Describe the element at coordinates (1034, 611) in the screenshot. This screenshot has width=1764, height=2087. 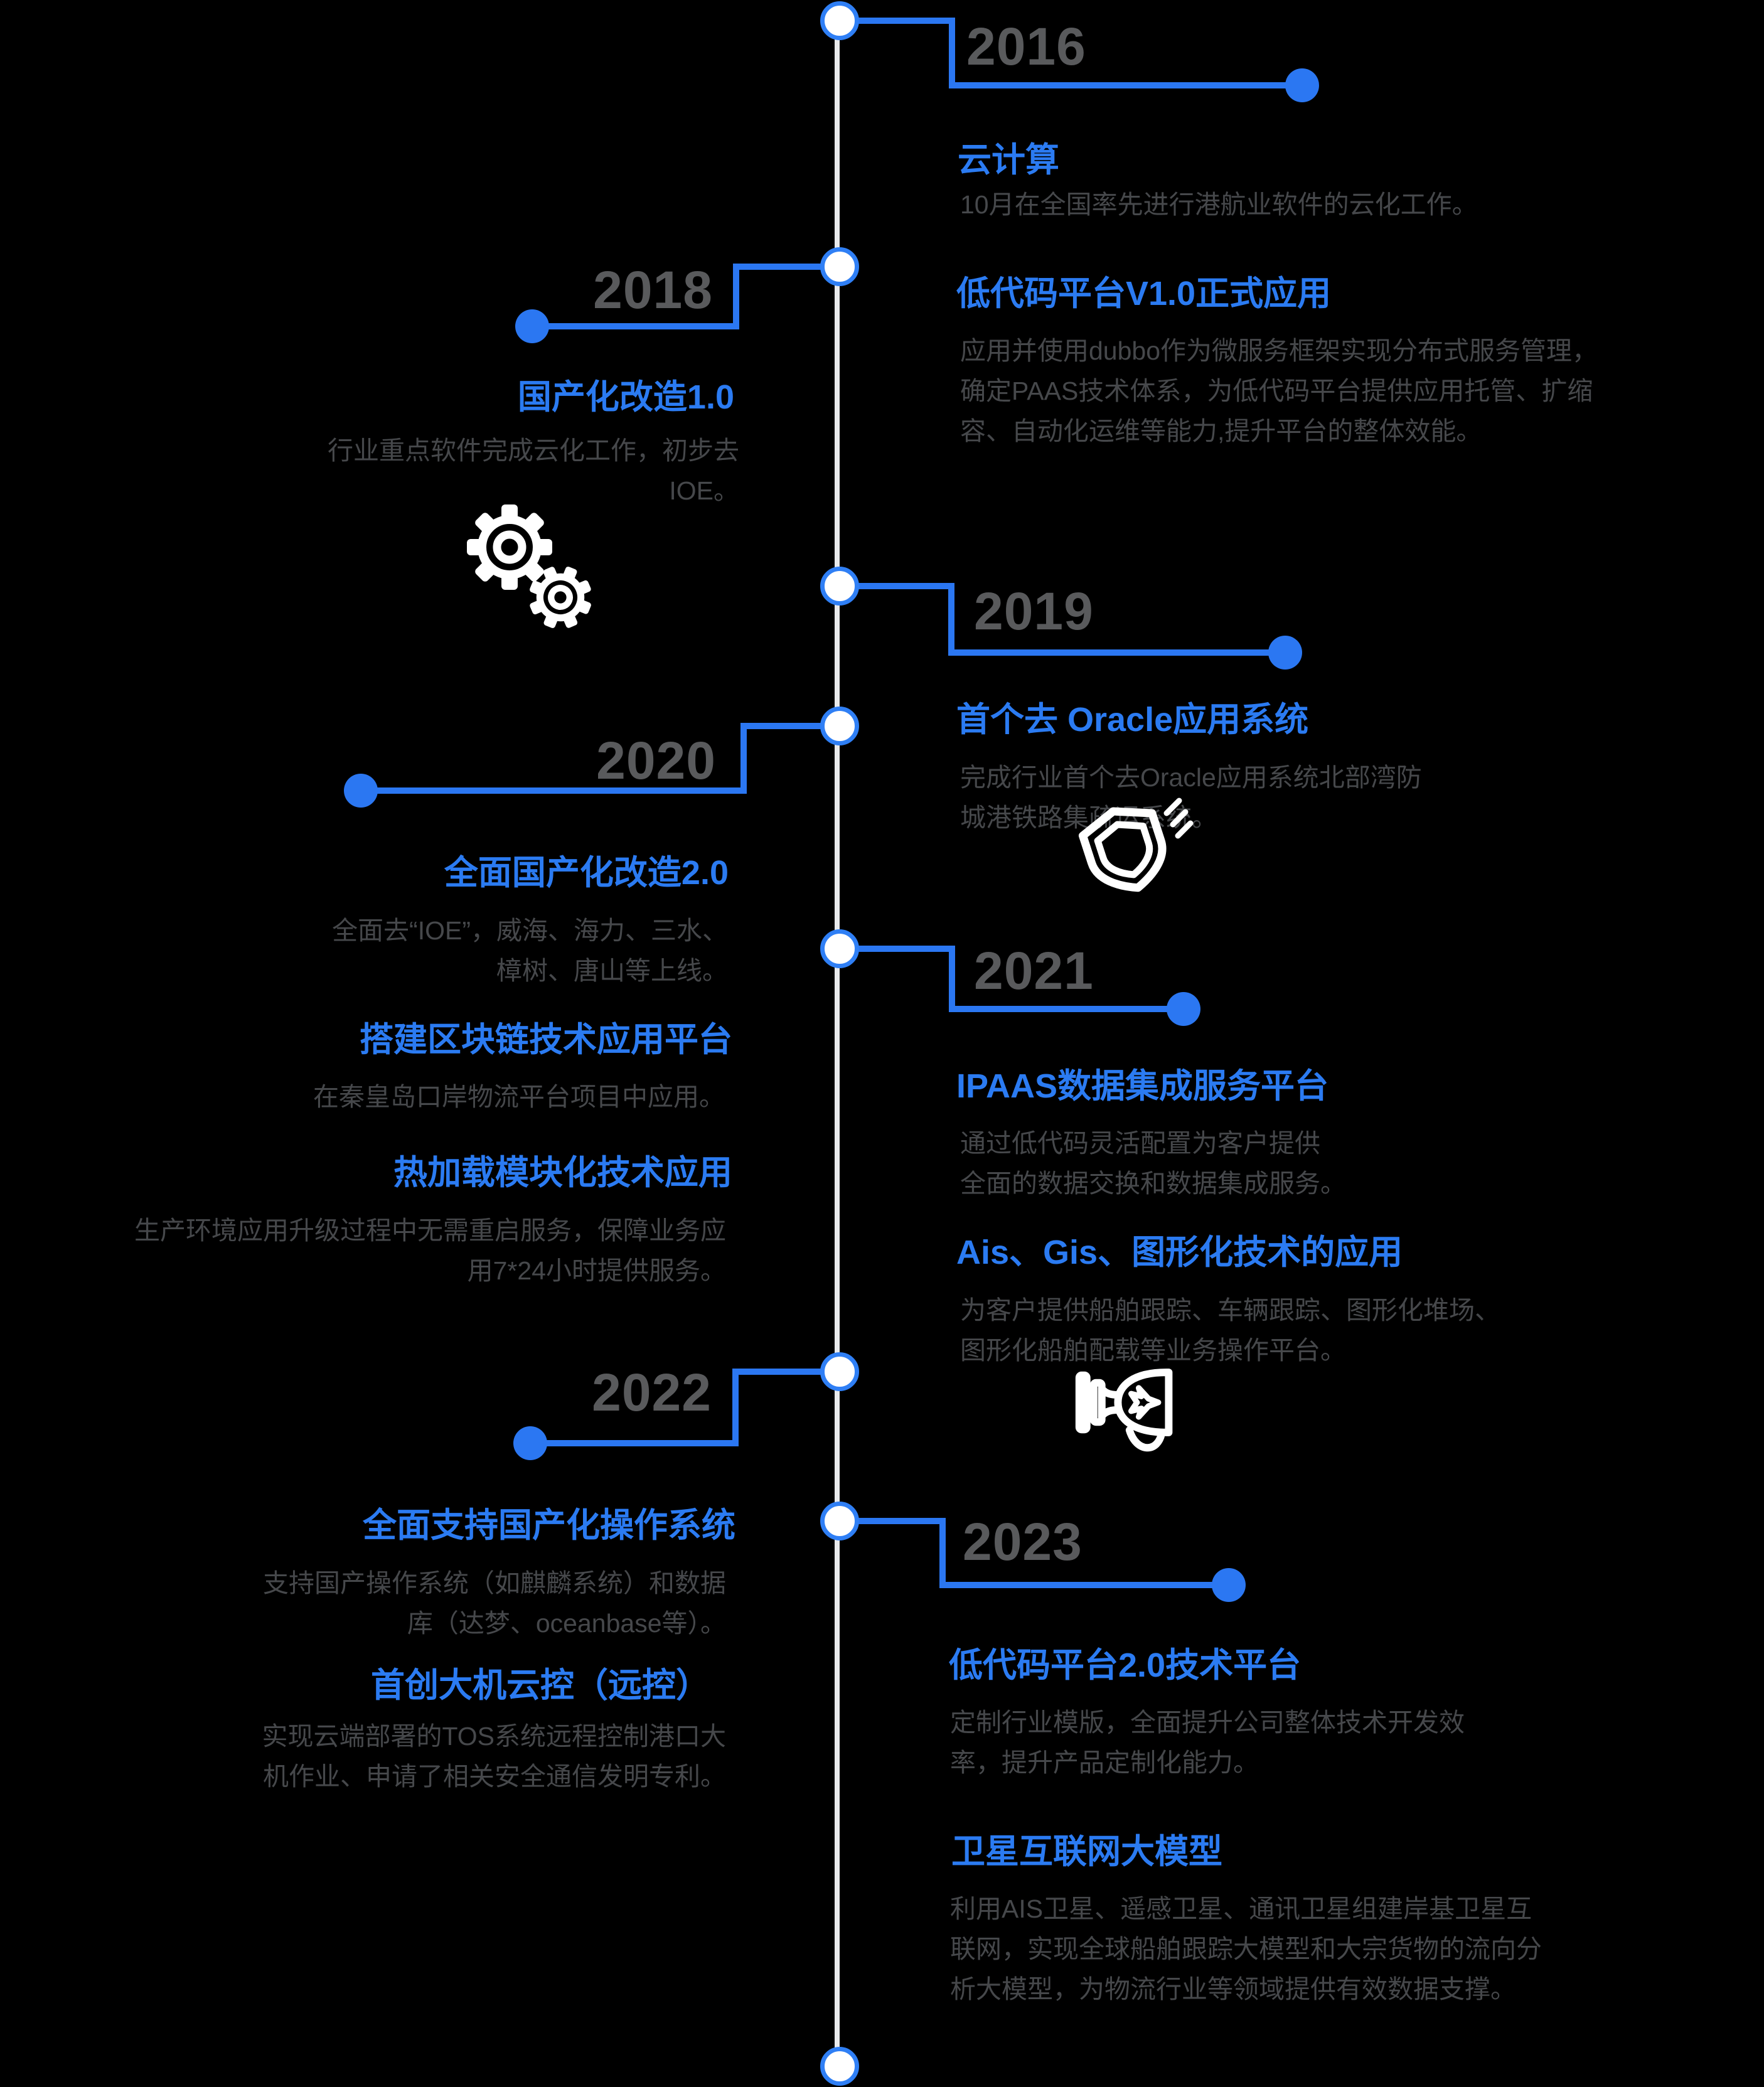
I see `year-label-2019: 2019` at that location.